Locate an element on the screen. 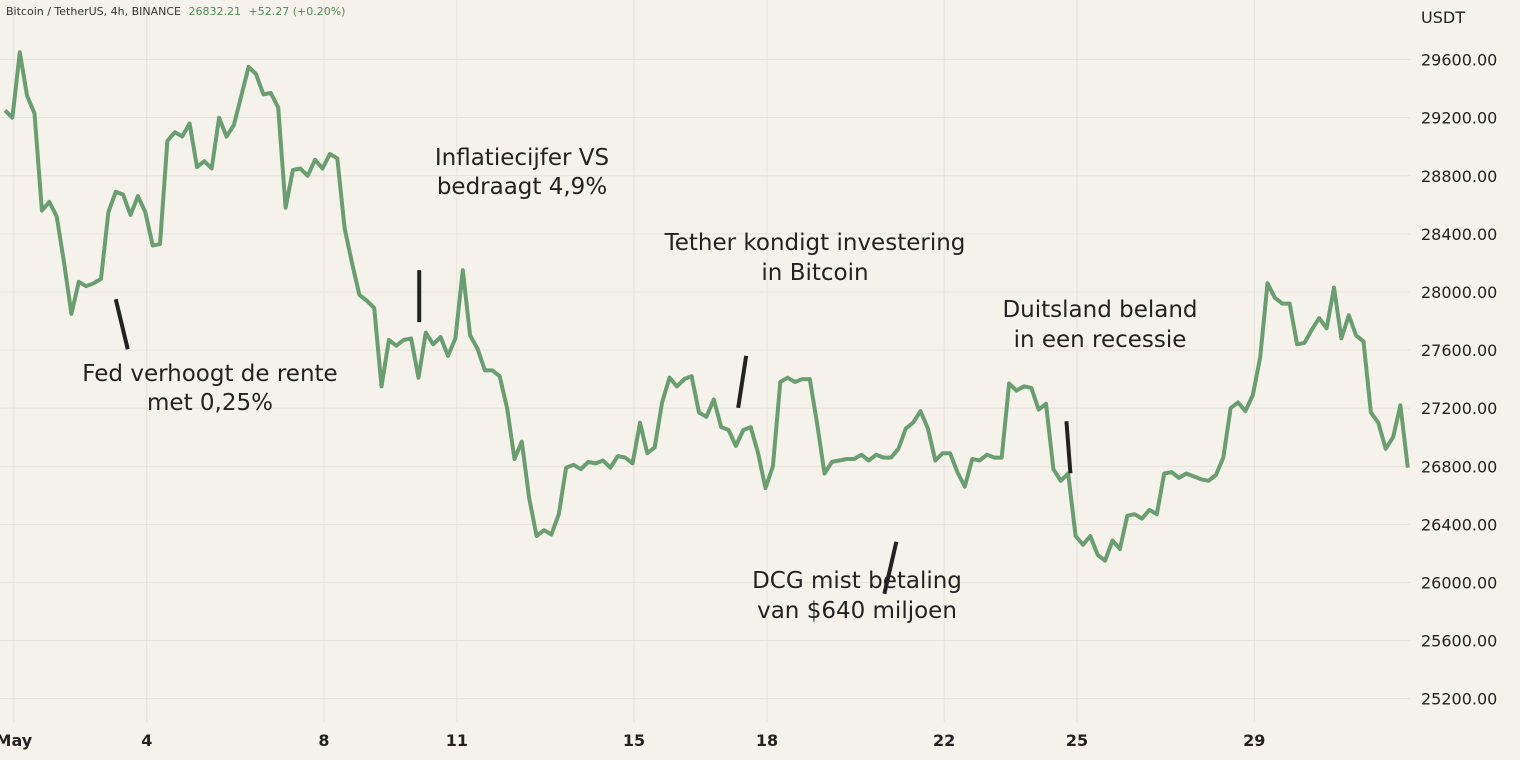 The height and width of the screenshot is (760, 1520). x-tick-label: 4 is located at coordinates (146, 740).